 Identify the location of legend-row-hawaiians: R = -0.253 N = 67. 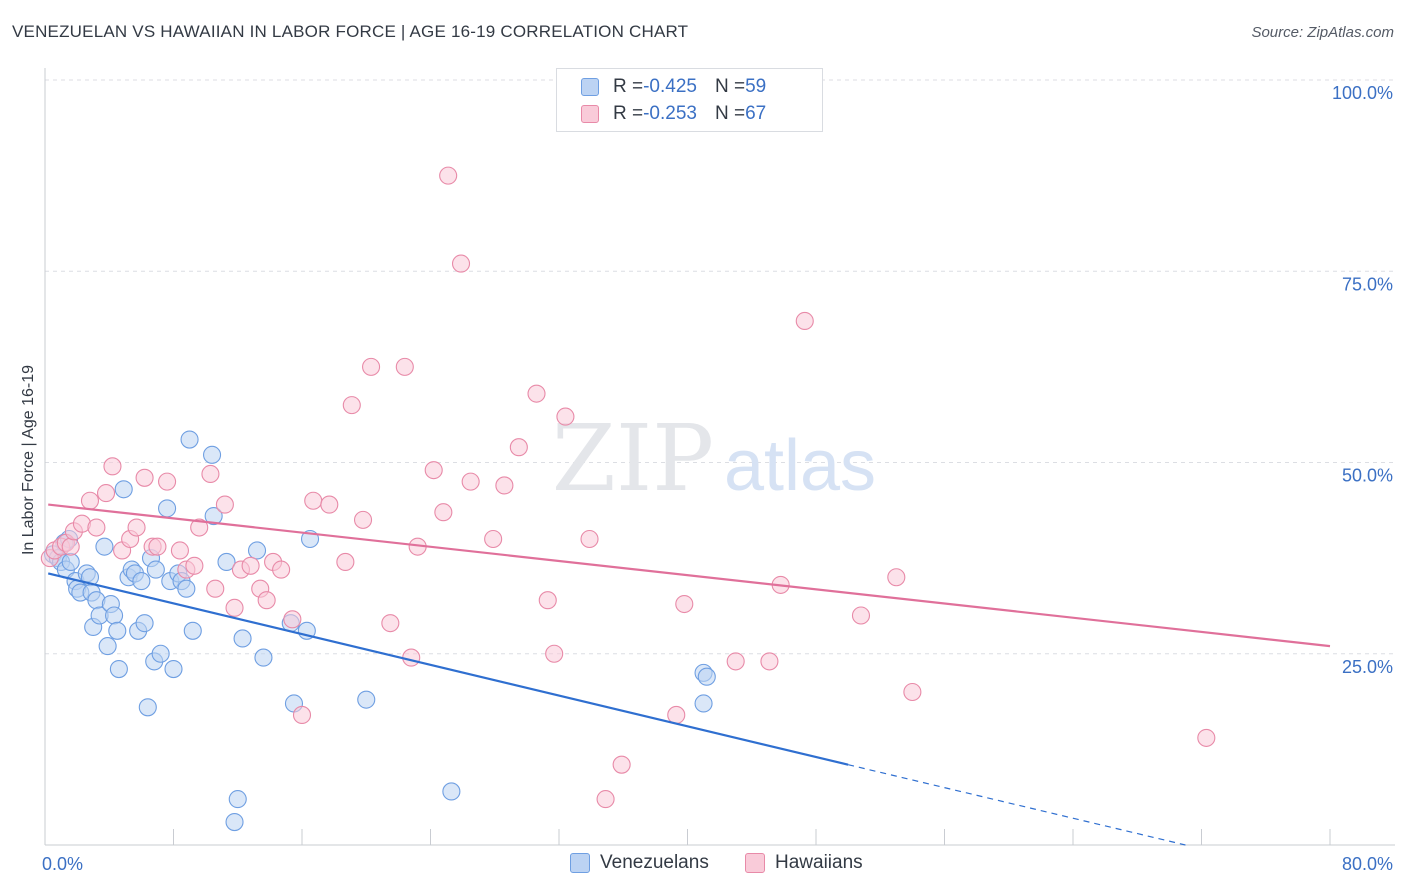
(673, 114).